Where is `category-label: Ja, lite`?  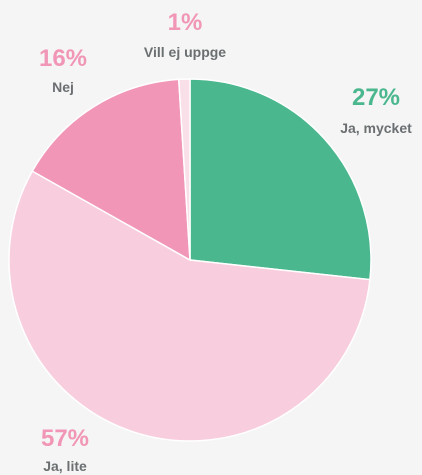
category-label: Ja, lite is located at coordinates (65, 466).